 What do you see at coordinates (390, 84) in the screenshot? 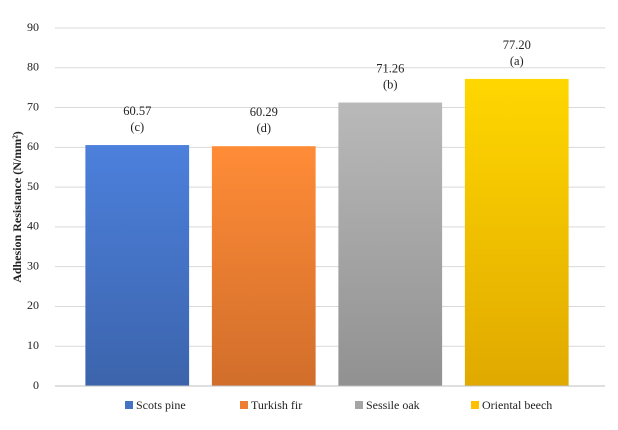
I see `annotation: (b)` at bounding box center [390, 84].